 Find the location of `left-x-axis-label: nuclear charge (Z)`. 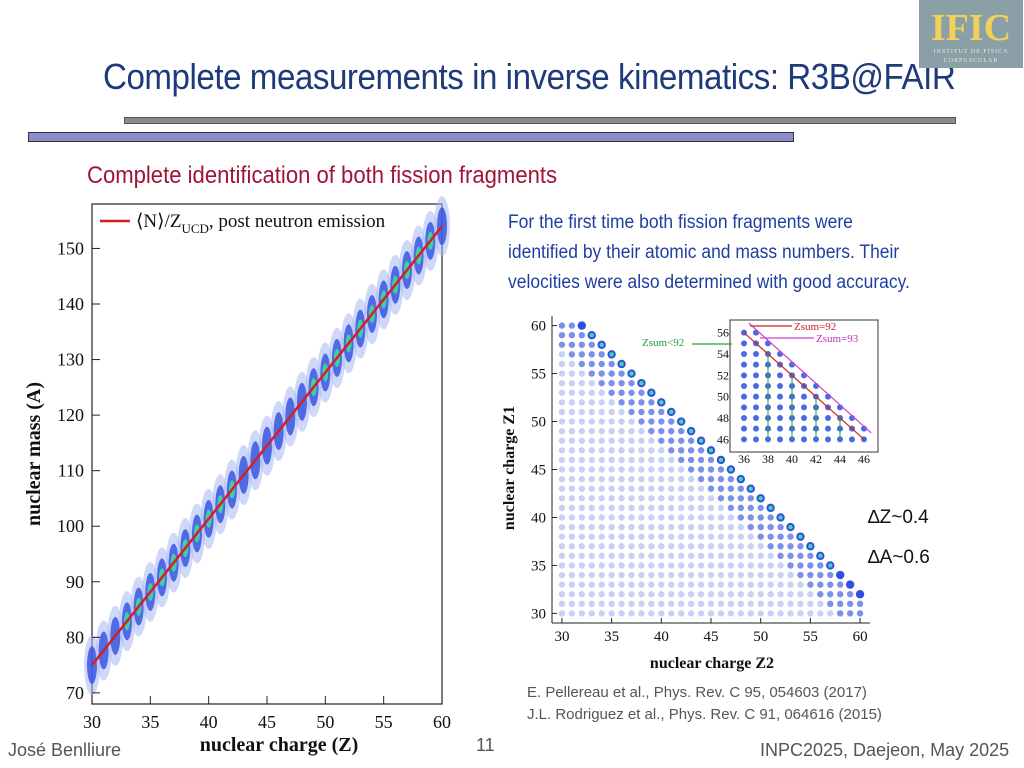

left-x-axis-label: nuclear charge (Z) is located at coordinates (279, 745).